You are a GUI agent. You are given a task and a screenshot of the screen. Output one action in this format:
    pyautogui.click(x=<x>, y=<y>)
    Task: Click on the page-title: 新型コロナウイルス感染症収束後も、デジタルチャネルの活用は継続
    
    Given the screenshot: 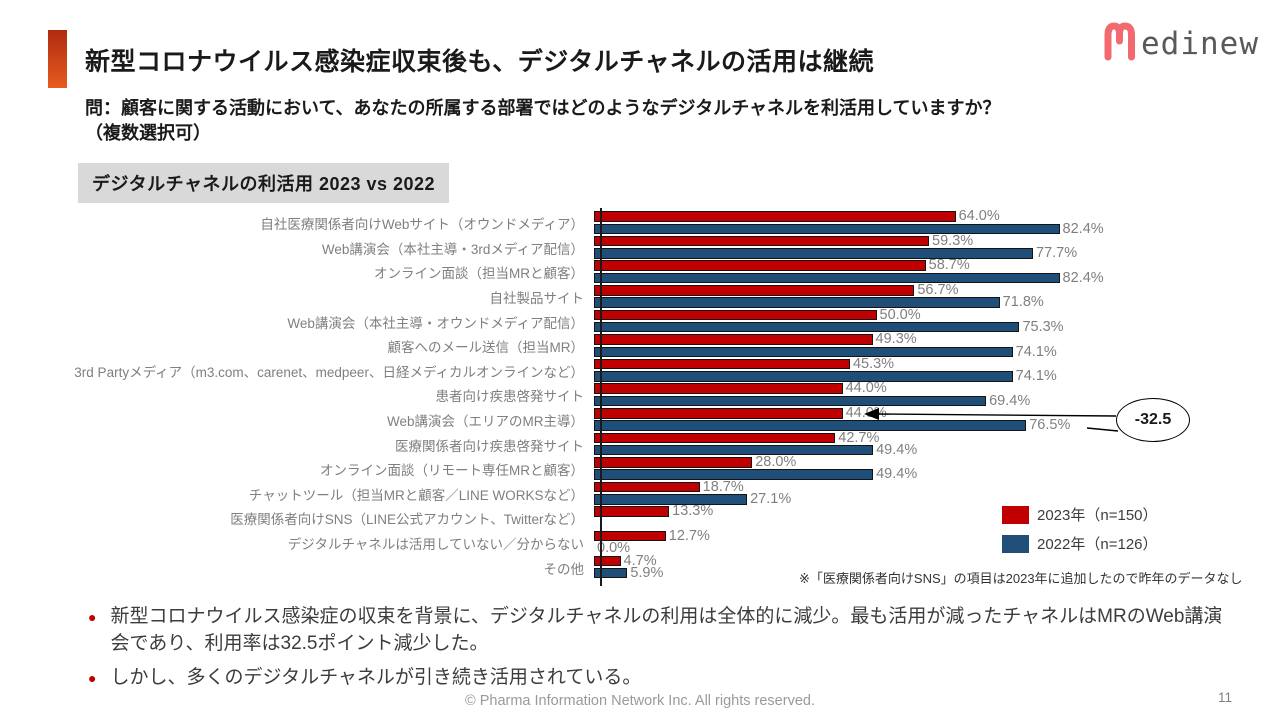 What is the action you would take?
    pyautogui.click(x=480, y=62)
    